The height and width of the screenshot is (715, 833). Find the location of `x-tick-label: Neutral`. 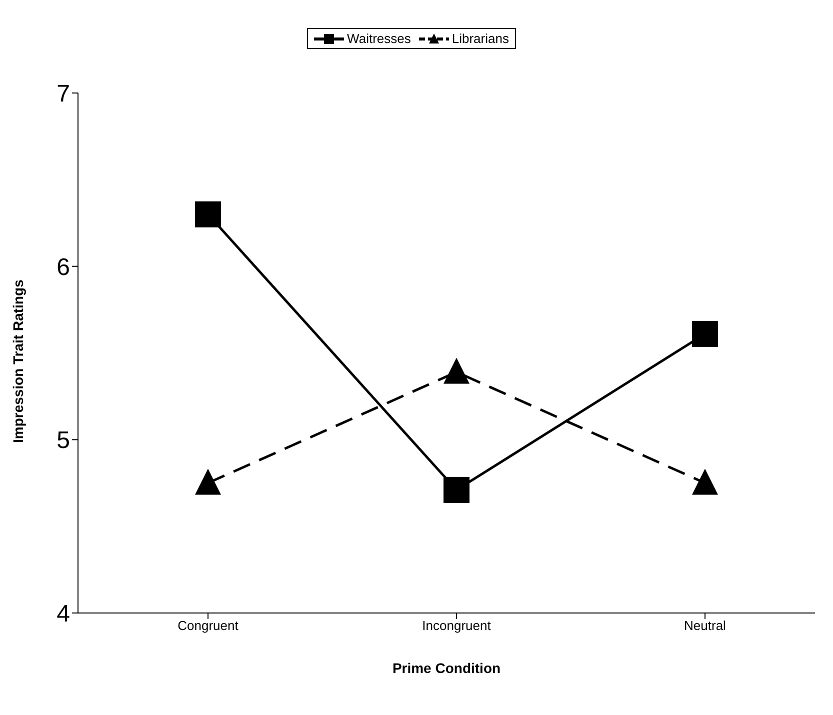

x-tick-label: Neutral is located at coordinates (705, 626).